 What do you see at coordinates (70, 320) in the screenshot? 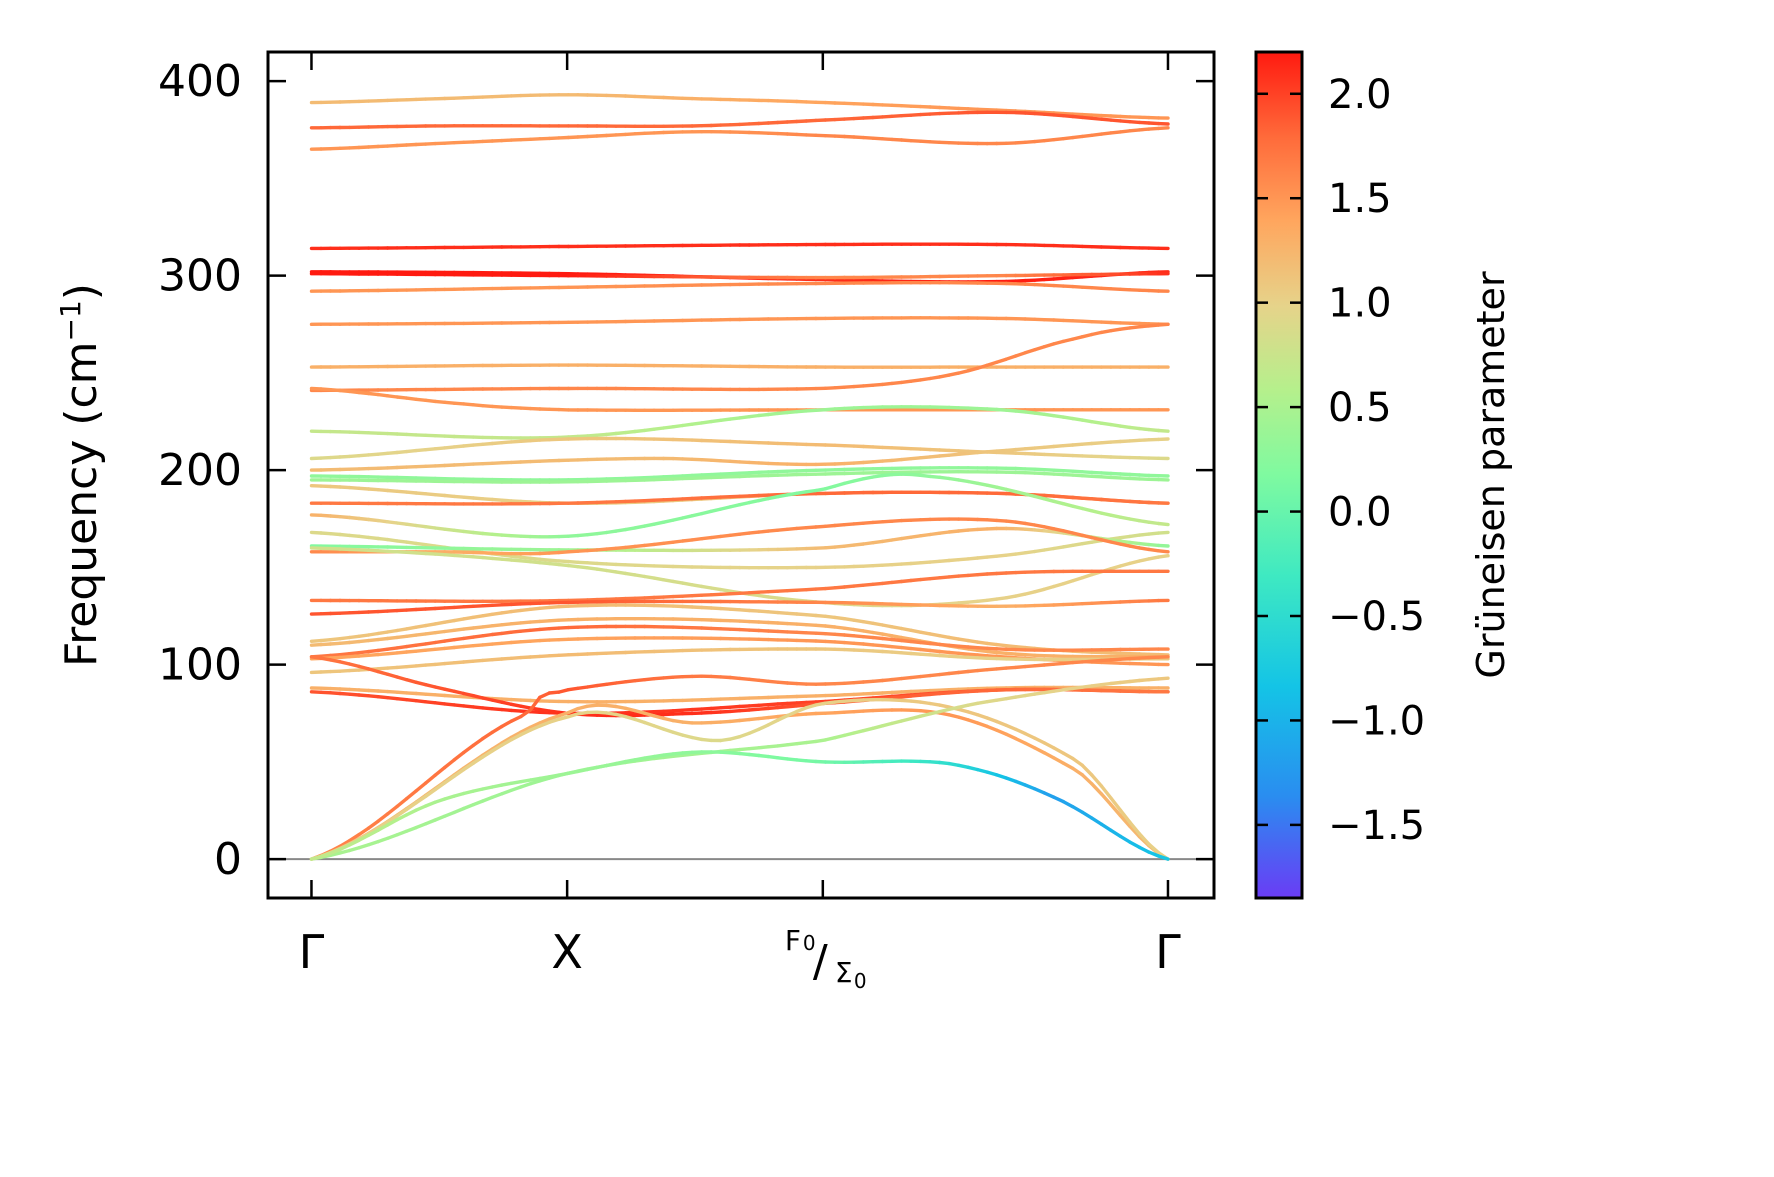
I see `y-axis-title-superscript: −1` at bounding box center [70, 320].